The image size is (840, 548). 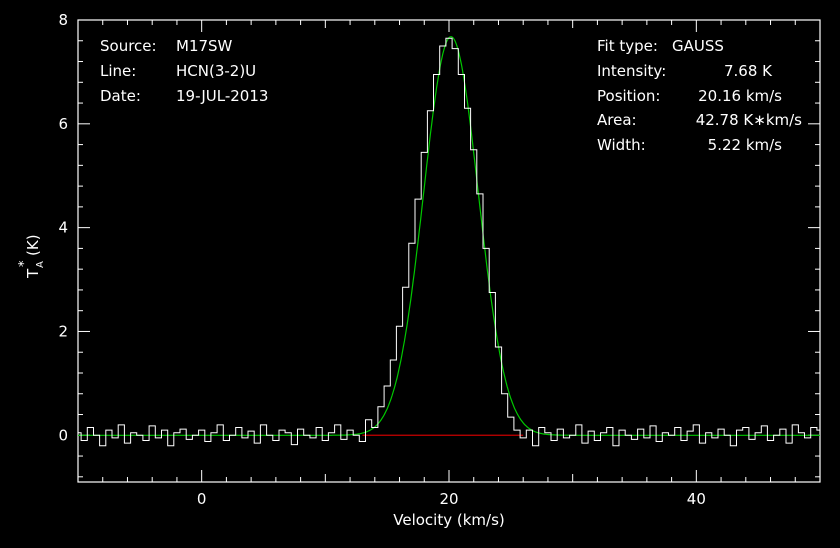 What do you see at coordinates (120, 96) in the screenshot?
I see `date-label: Date:` at bounding box center [120, 96].